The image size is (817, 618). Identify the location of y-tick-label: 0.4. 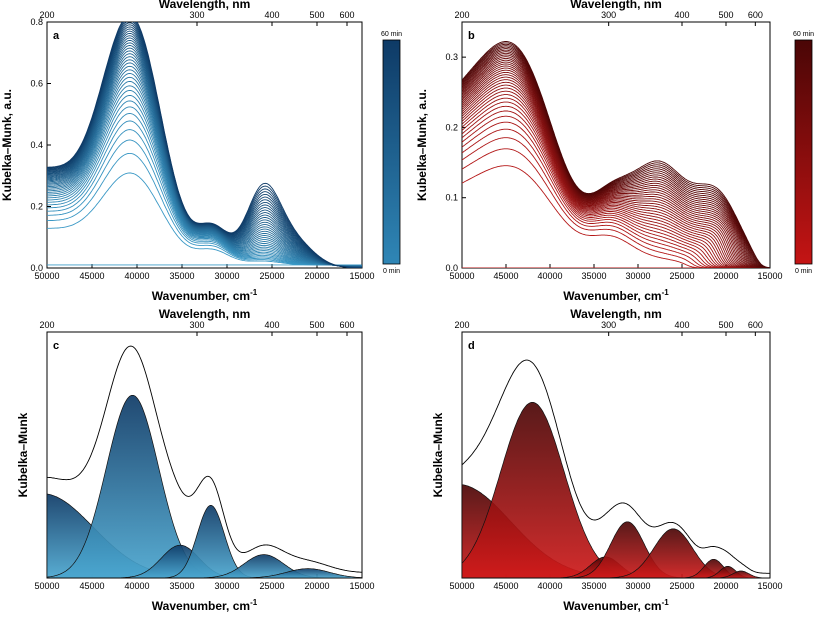
(36, 145).